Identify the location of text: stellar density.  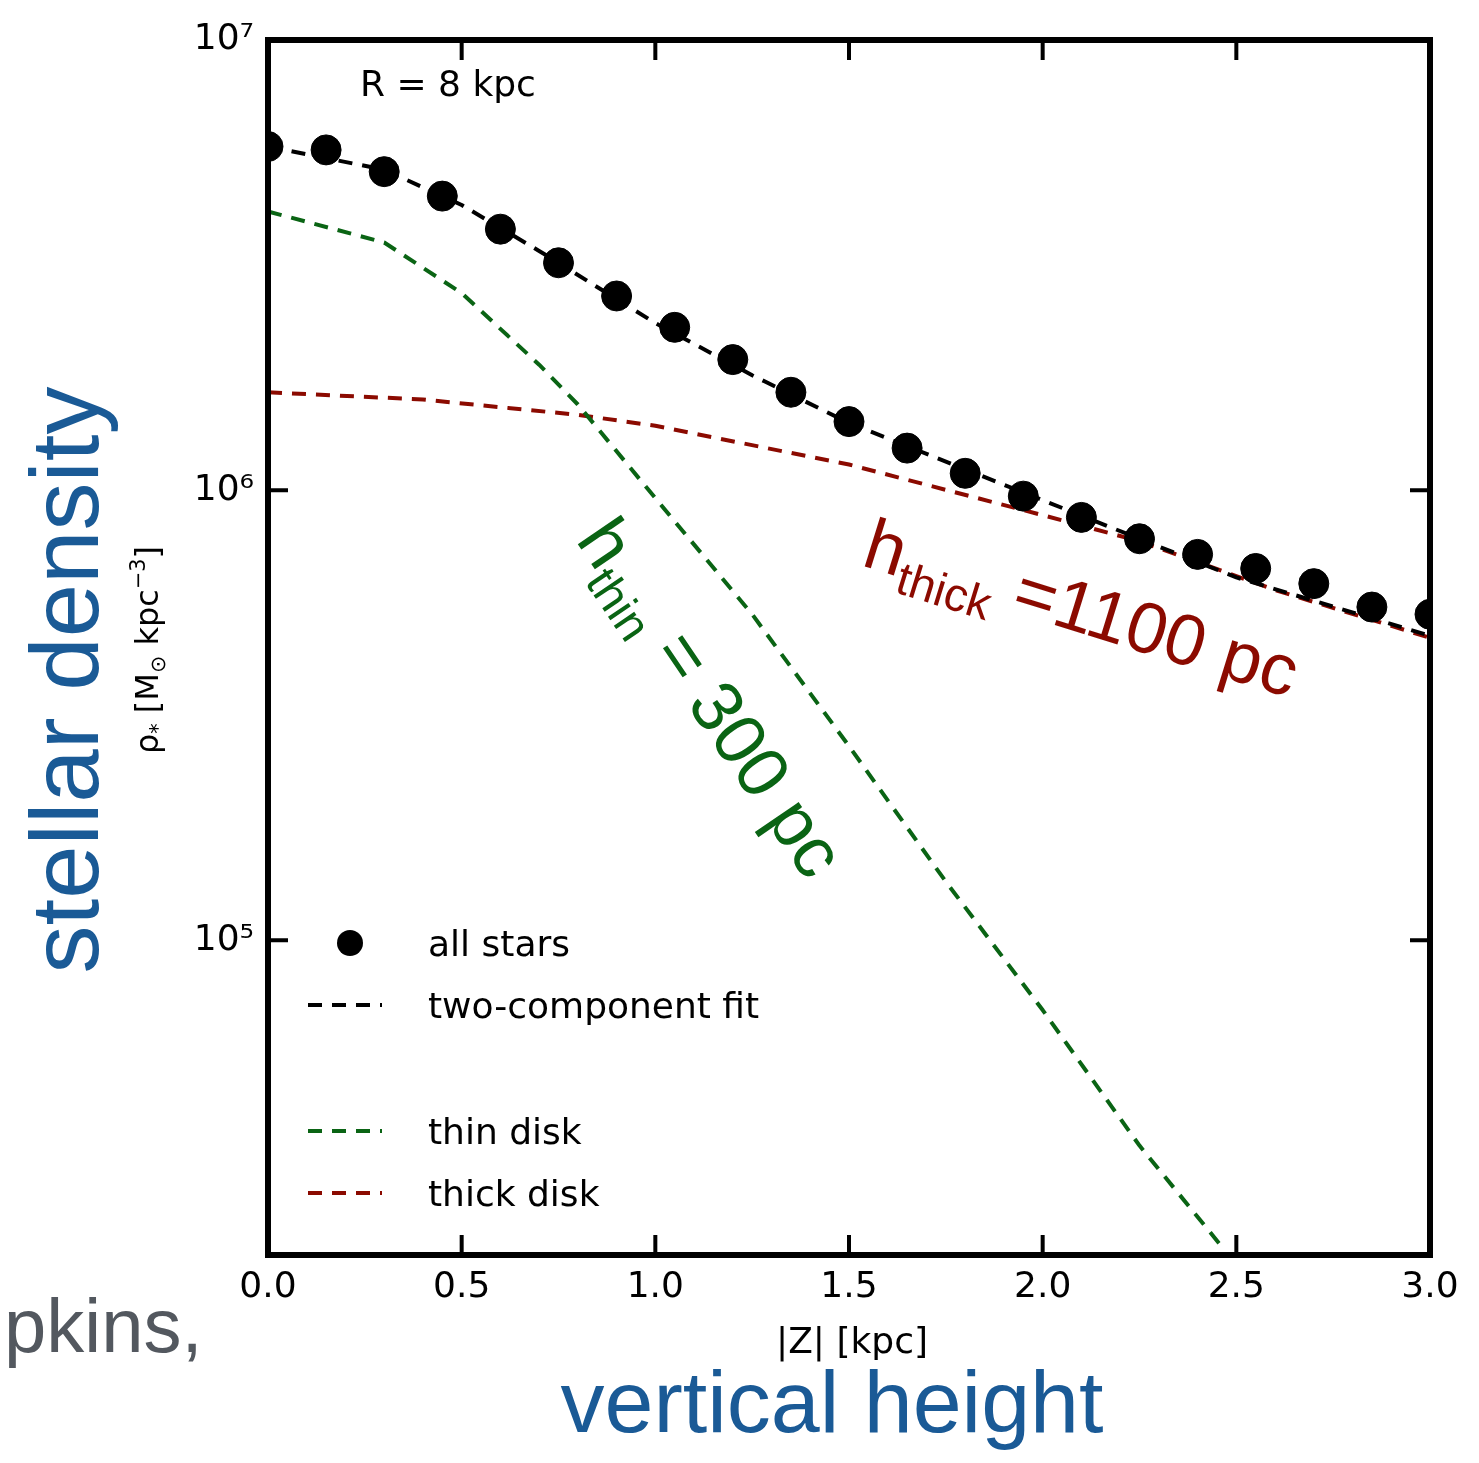
(64, 680).